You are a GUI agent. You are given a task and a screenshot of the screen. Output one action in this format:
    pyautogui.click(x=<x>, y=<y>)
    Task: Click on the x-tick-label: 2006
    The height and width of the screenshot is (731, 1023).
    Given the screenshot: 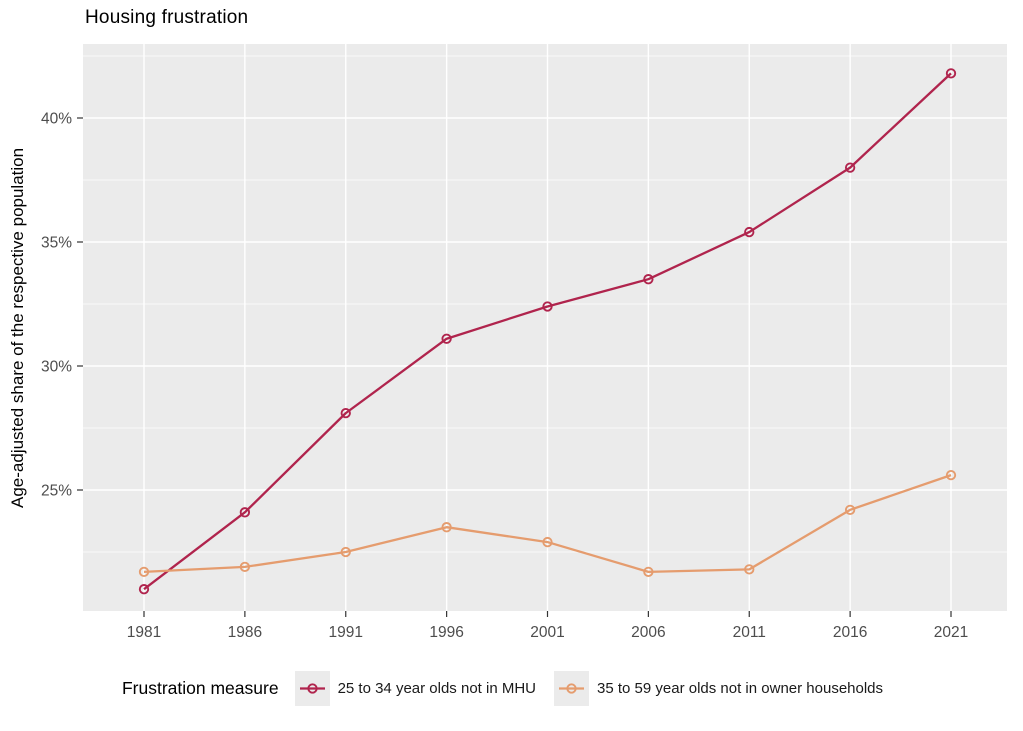 What is the action you would take?
    pyautogui.click(x=648, y=632)
    